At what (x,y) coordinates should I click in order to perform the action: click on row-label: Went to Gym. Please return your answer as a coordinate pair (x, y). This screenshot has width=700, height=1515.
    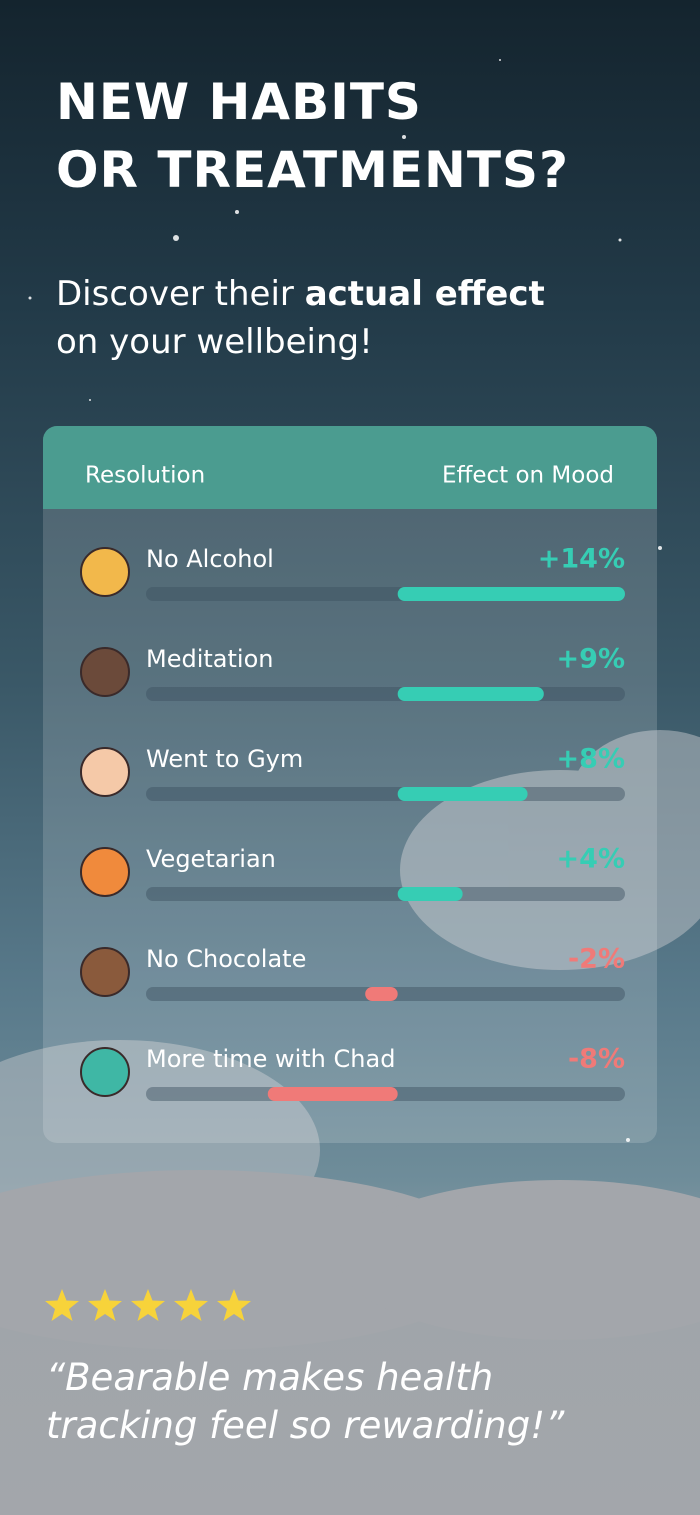
    Looking at the image, I should click on (224, 759).